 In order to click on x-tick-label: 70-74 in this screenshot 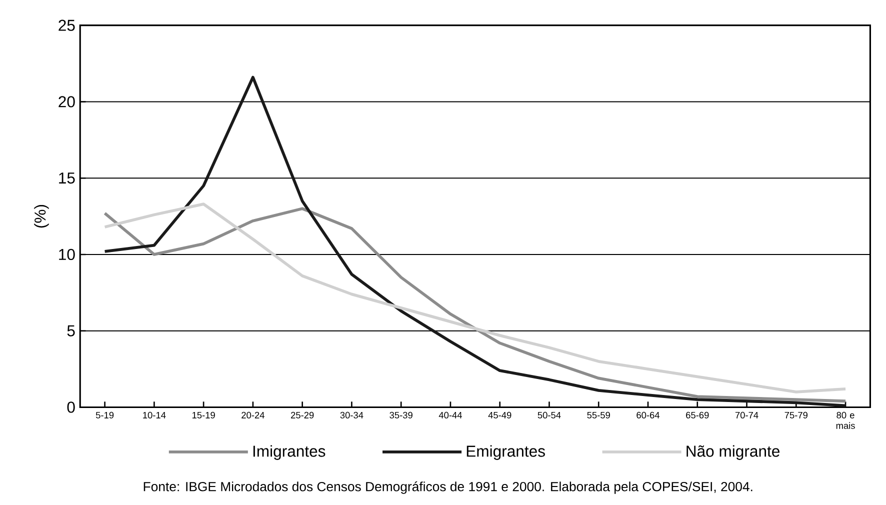, I will do `click(746, 415)`.